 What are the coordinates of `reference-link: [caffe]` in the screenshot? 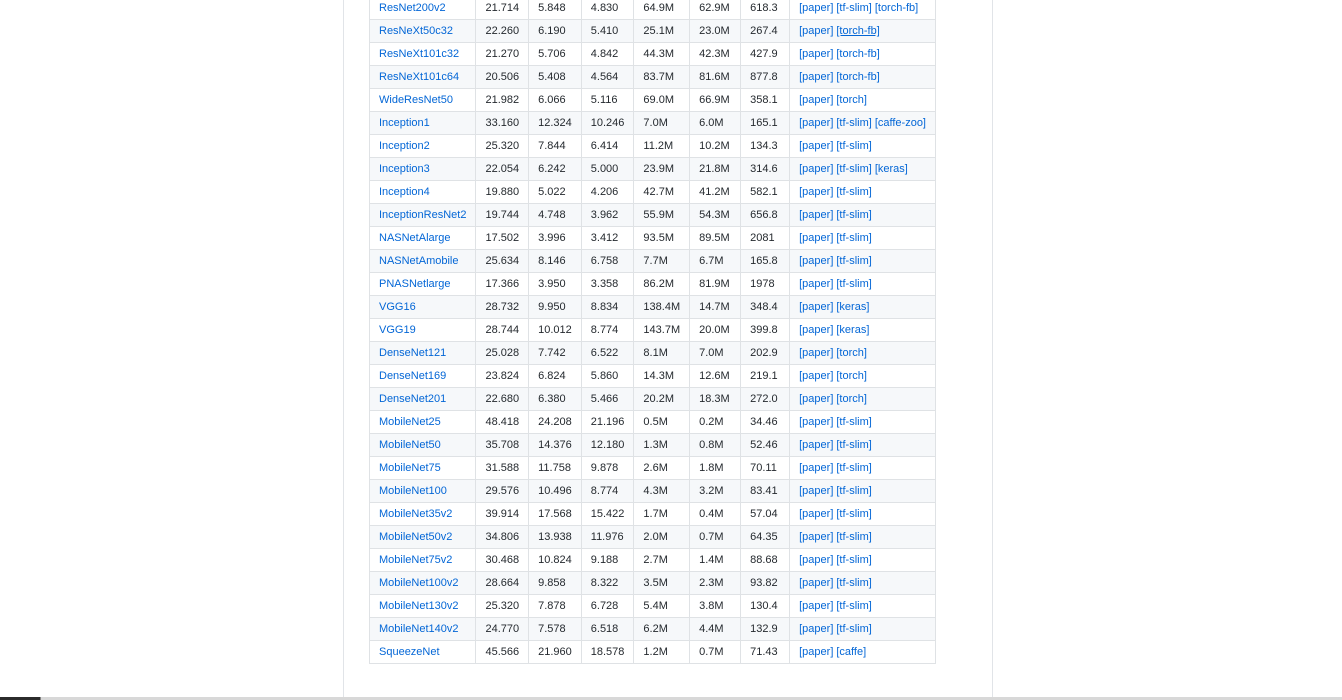 It's located at (851, 652).